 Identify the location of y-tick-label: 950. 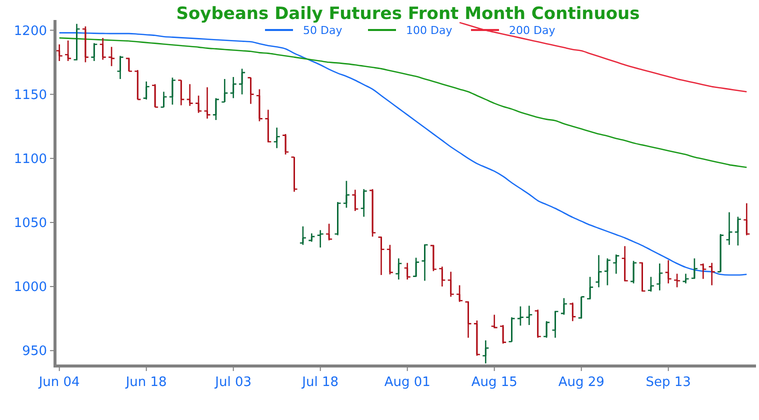
(34, 352).